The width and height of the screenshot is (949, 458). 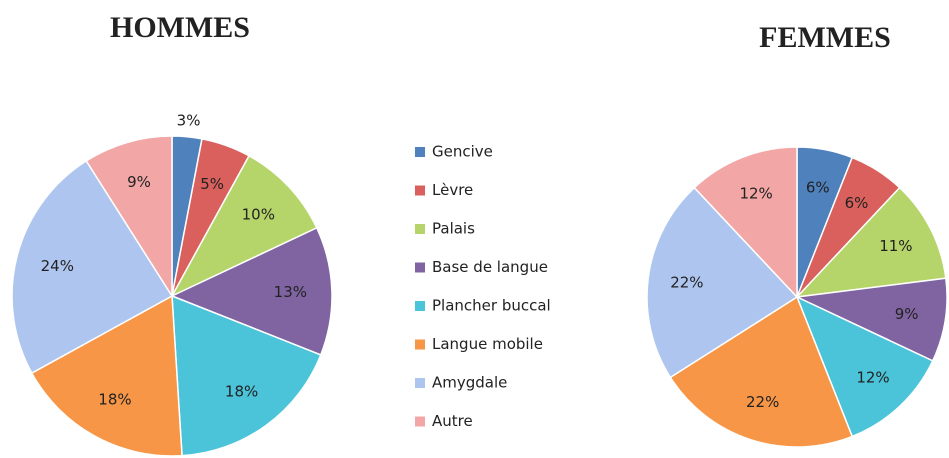 What do you see at coordinates (491, 306) in the screenshot?
I see `legend-label: Plancher buccal` at bounding box center [491, 306].